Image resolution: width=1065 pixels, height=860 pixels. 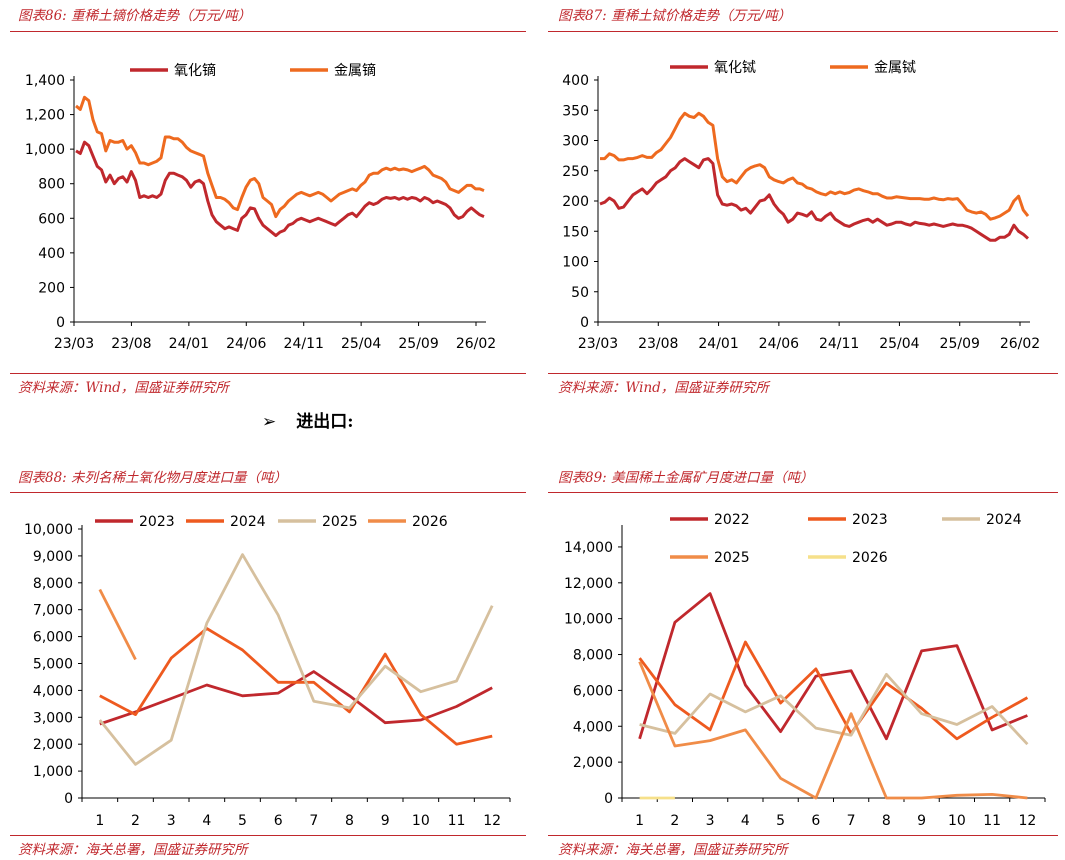 What do you see at coordinates (575, 142) in the screenshot?
I see `y-tick-label: 300` at bounding box center [575, 142].